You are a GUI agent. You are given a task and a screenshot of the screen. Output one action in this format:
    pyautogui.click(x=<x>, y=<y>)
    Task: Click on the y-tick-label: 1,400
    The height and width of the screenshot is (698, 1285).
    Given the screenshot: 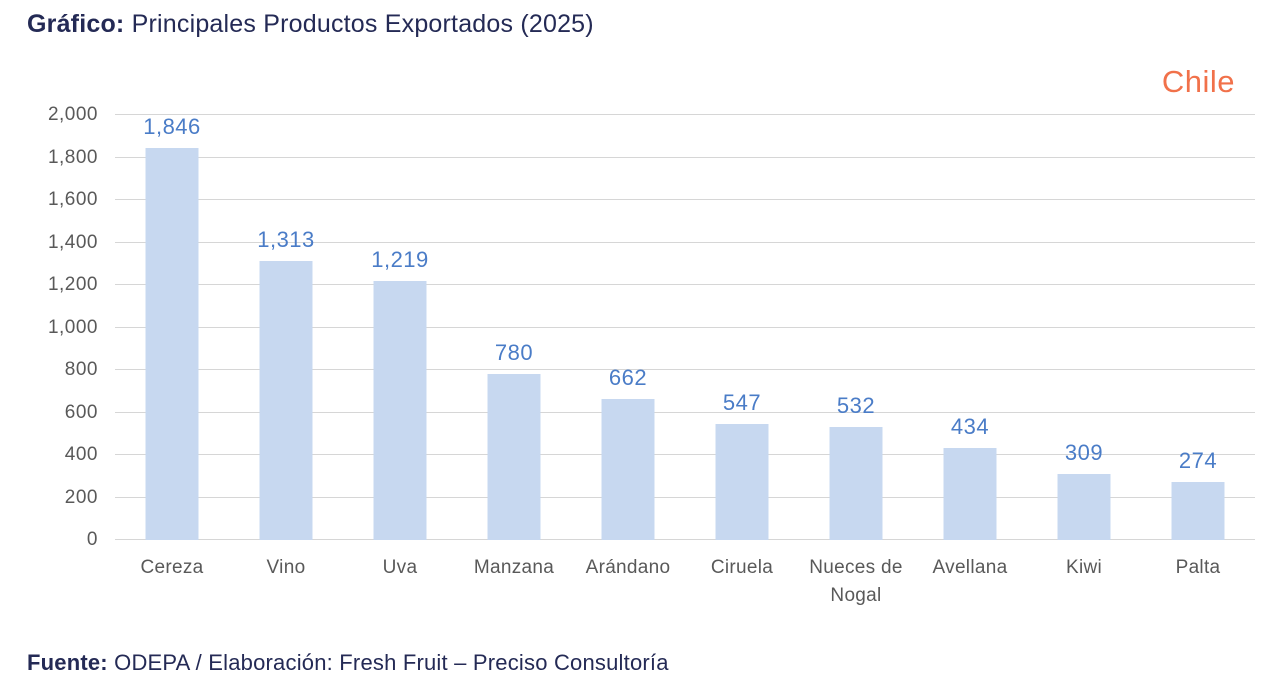 What is the action you would take?
    pyautogui.click(x=72, y=242)
    